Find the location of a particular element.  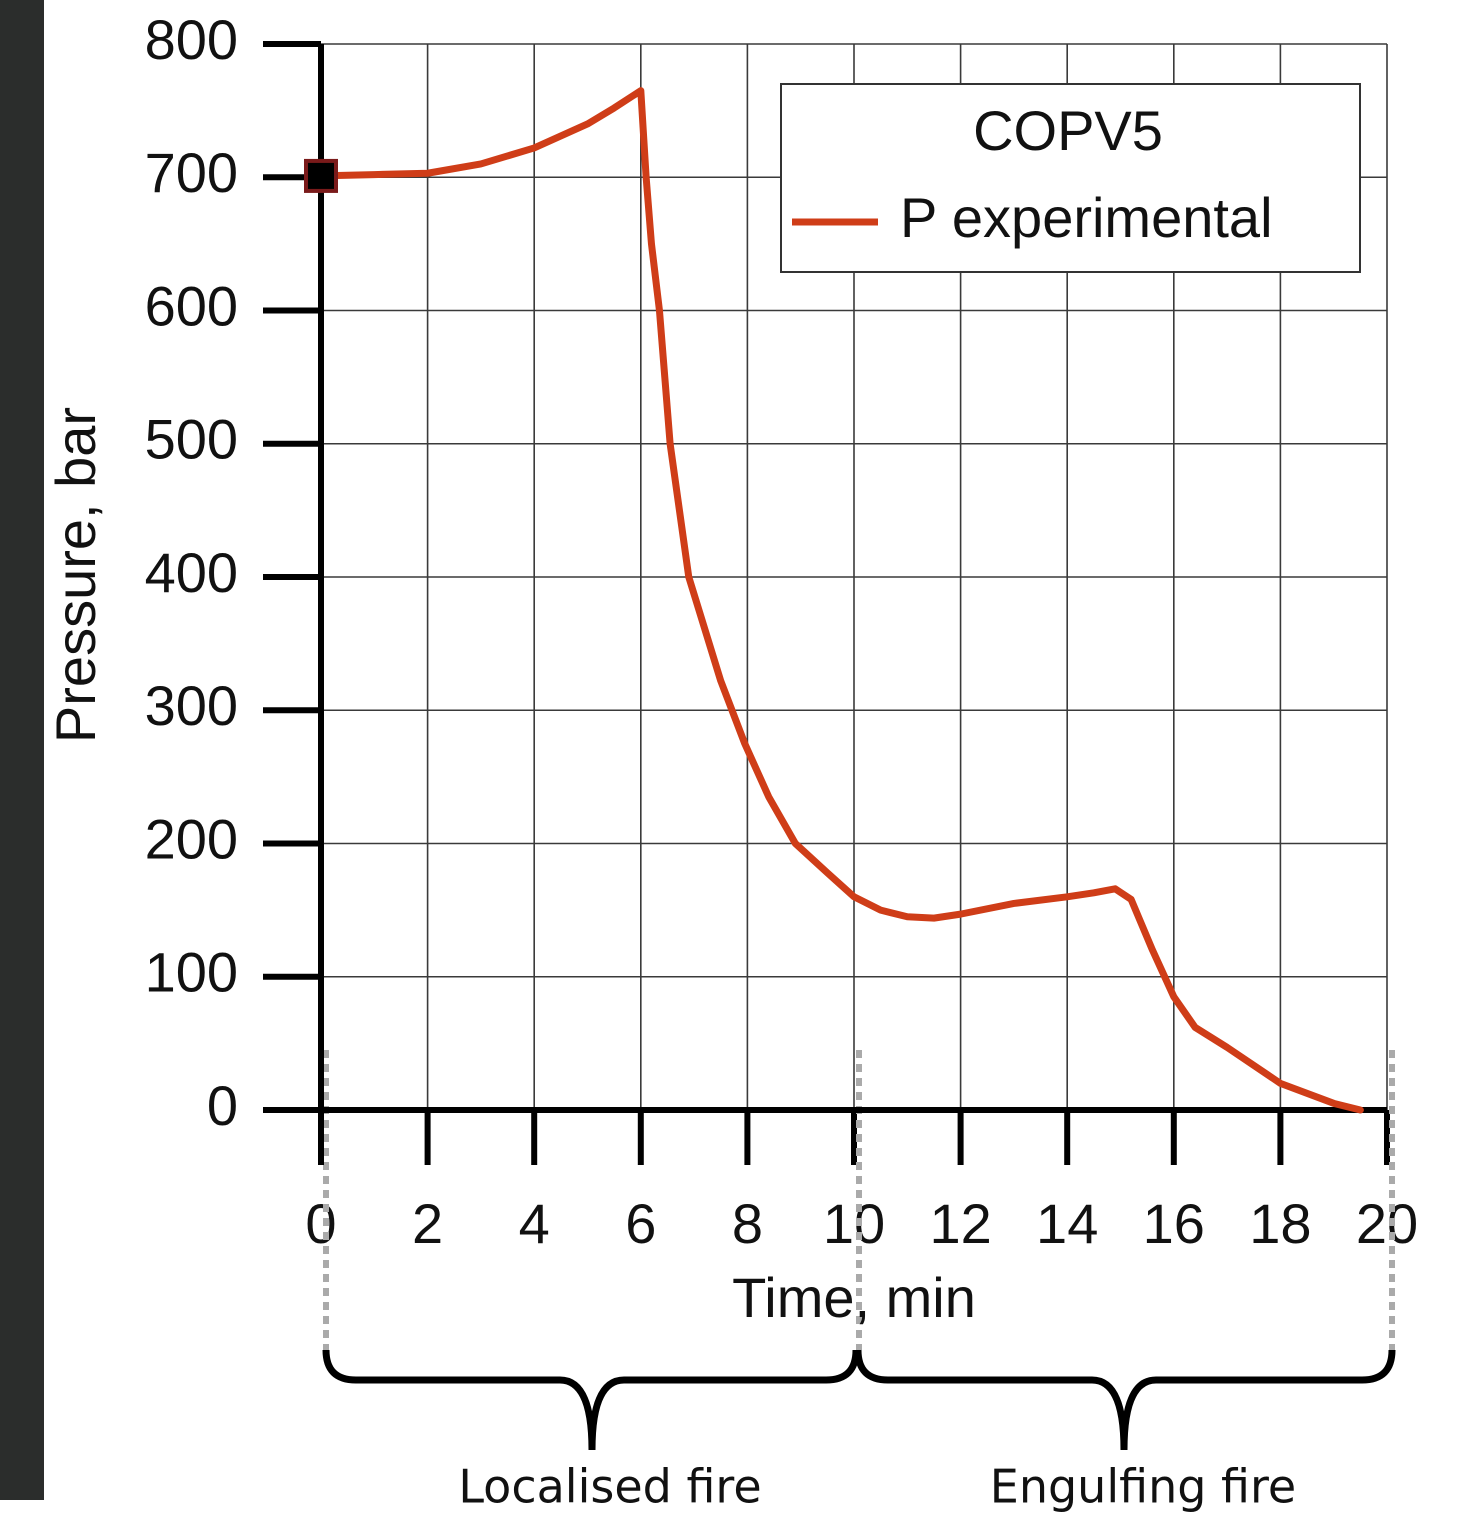

x-tick-label: 14 is located at coordinates (1067, 1223).